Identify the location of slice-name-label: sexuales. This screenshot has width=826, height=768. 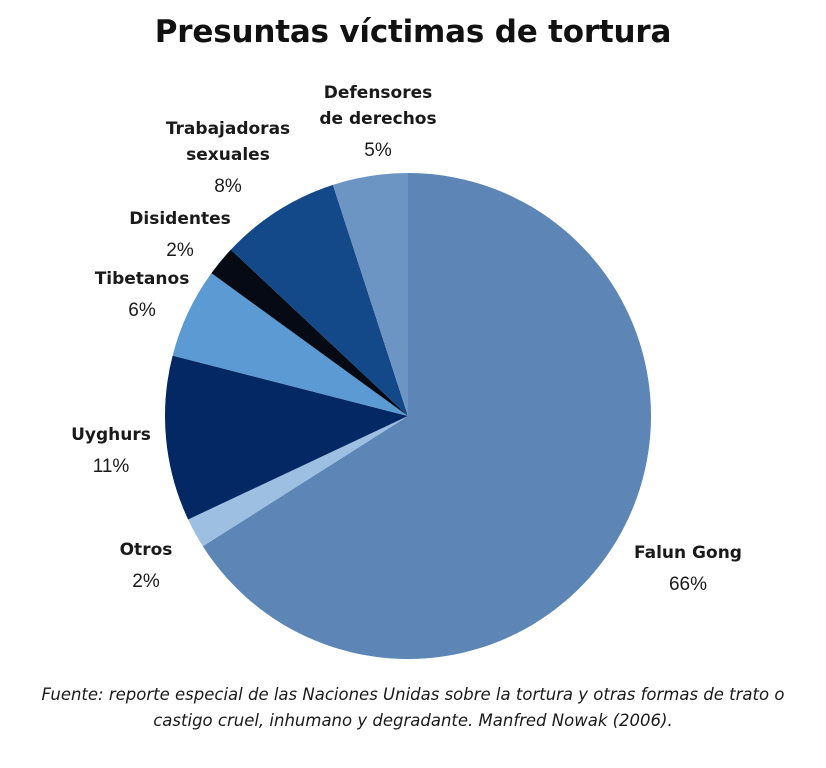
(228, 155).